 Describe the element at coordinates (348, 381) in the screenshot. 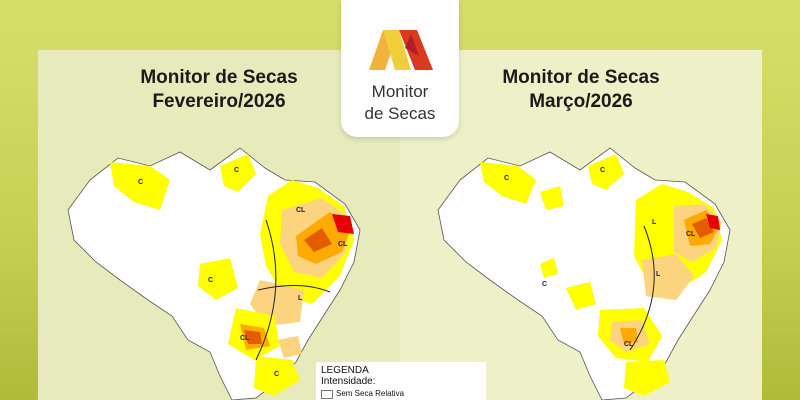

I see `legend-subtitle: Intensidade:` at that location.